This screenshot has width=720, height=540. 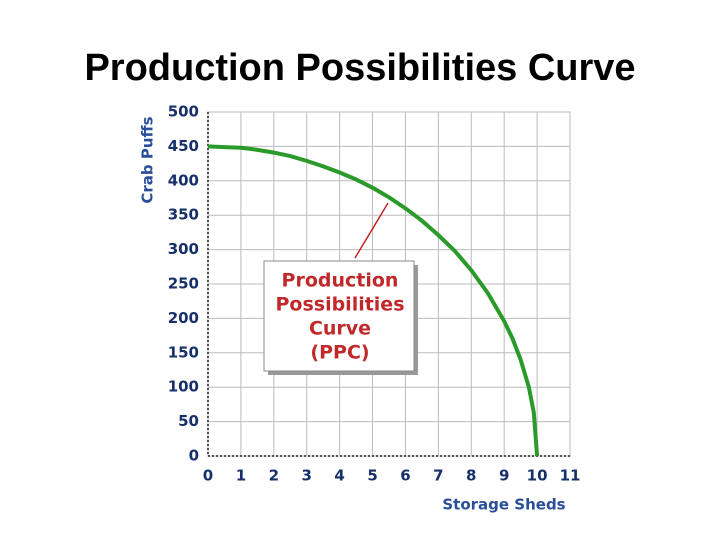 I want to click on y-tick-label: 350, so click(x=183, y=215).